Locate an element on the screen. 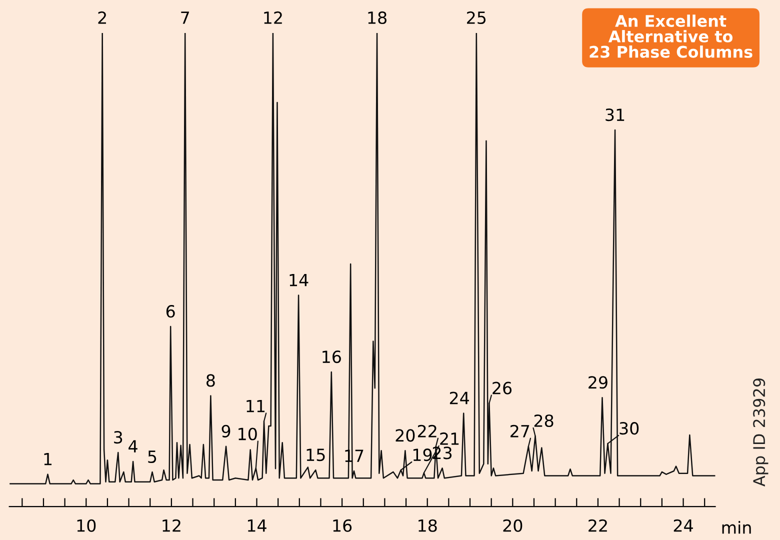  annotation: 1 is located at coordinates (48, 459).